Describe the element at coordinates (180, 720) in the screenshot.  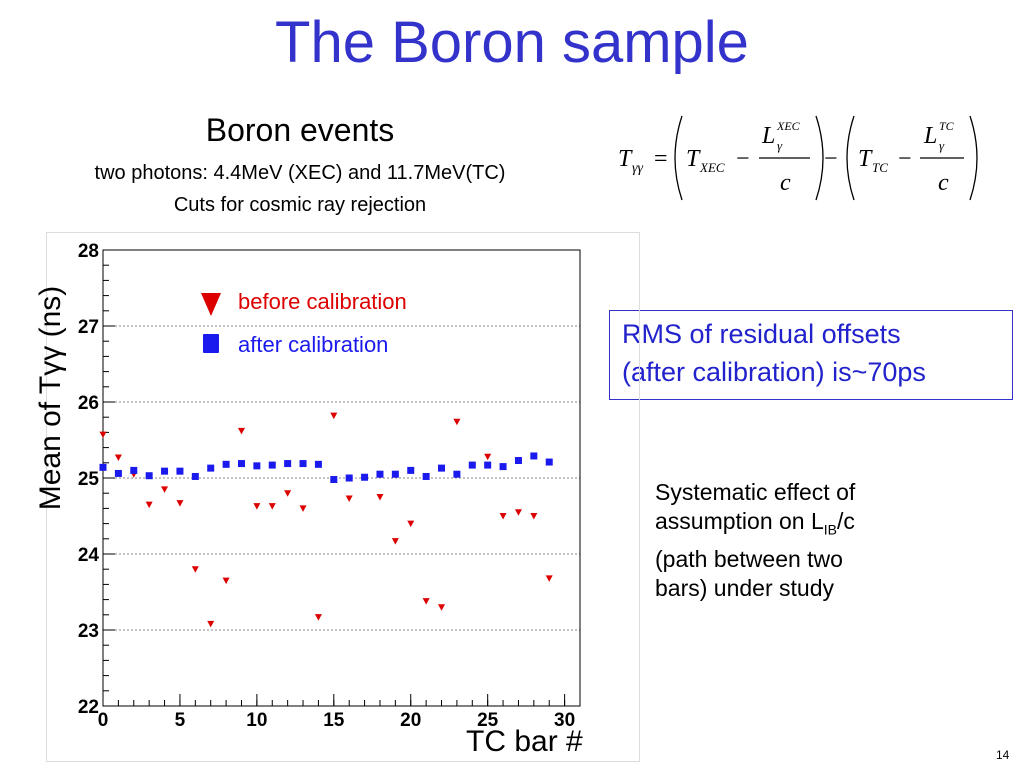
I see `x-tick-label: 5` at that location.